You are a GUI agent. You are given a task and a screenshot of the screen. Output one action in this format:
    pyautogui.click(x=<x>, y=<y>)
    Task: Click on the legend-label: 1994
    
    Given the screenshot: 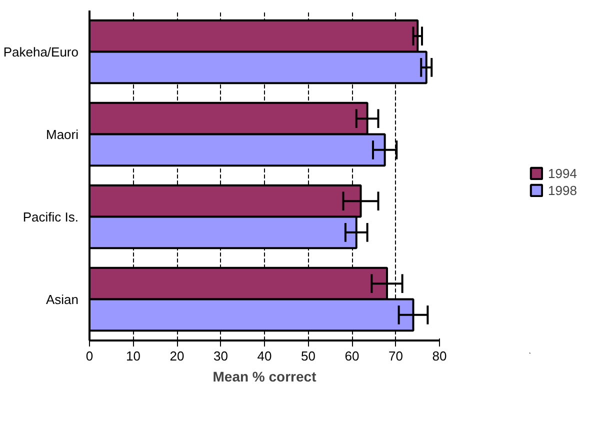 What is the action you would take?
    pyautogui.click(x=562, y=173)
    